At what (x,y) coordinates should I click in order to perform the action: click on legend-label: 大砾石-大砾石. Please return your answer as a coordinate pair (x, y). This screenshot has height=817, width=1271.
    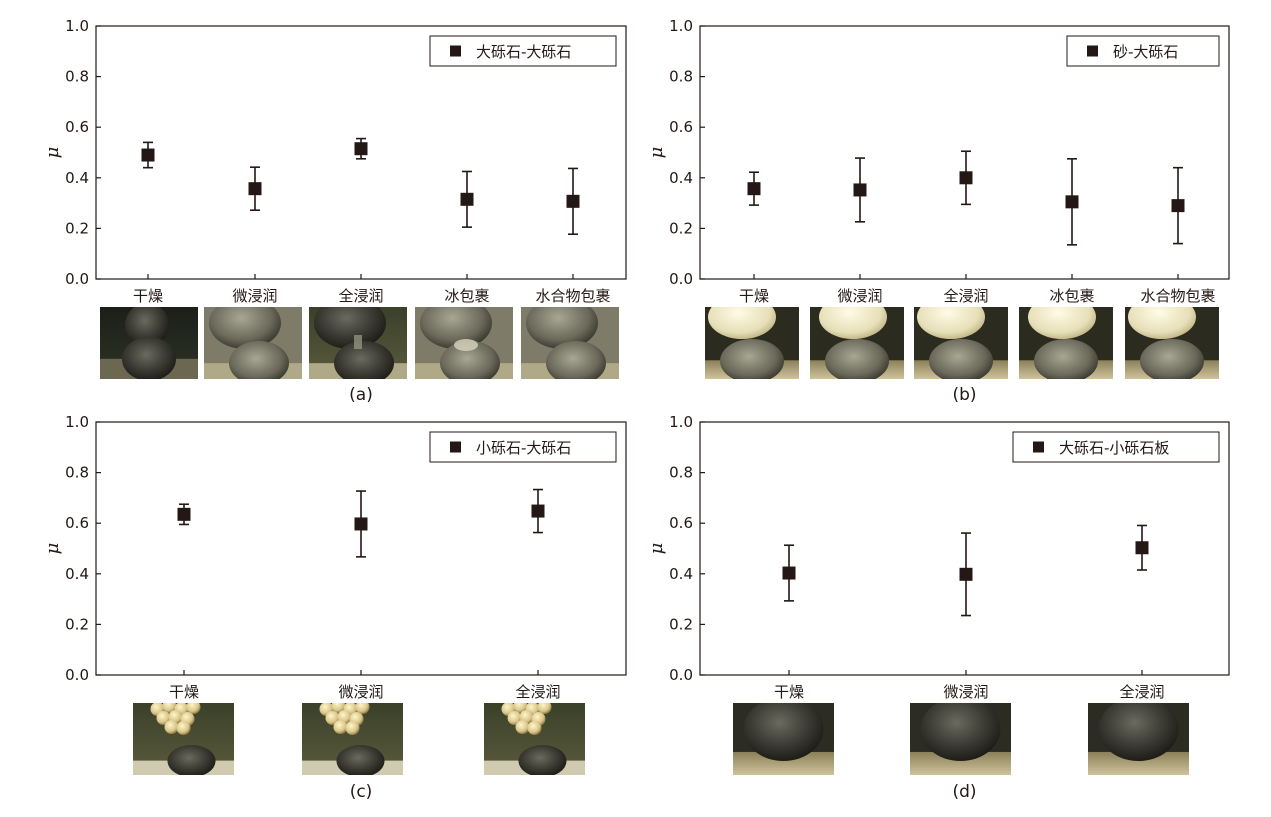
    Looking at the image, I should click on (523, 52).